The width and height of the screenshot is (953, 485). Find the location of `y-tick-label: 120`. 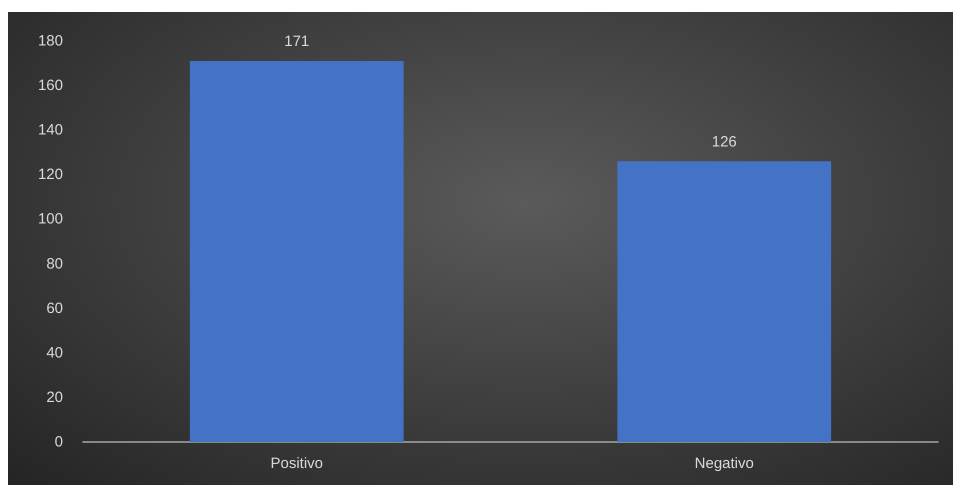

y-tick-label: 120 is located at coordinates (50, 175).